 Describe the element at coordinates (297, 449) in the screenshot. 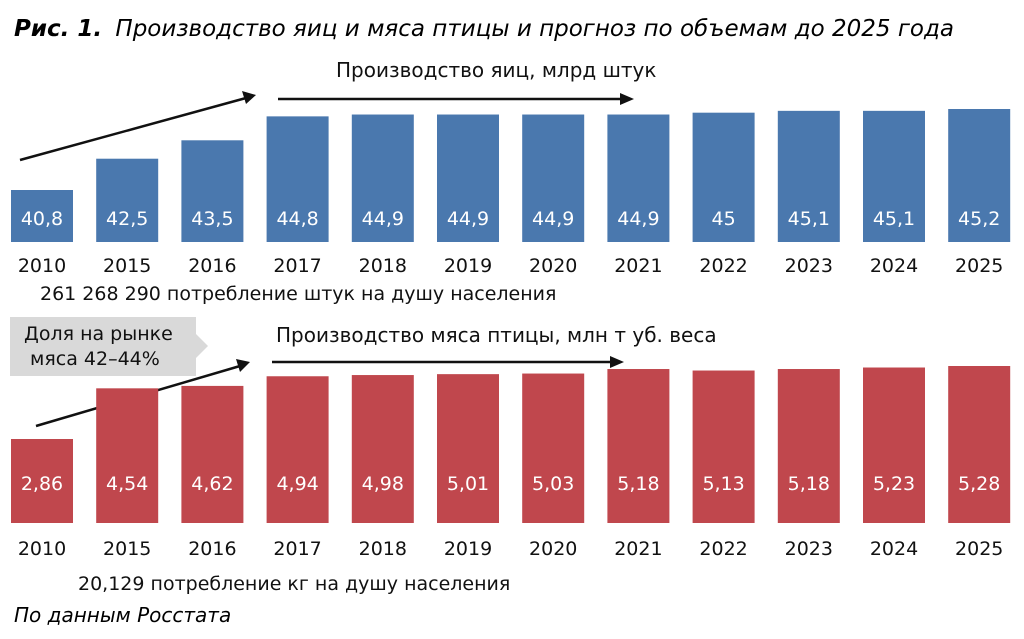

I see `meat-bar-2017` at that location.